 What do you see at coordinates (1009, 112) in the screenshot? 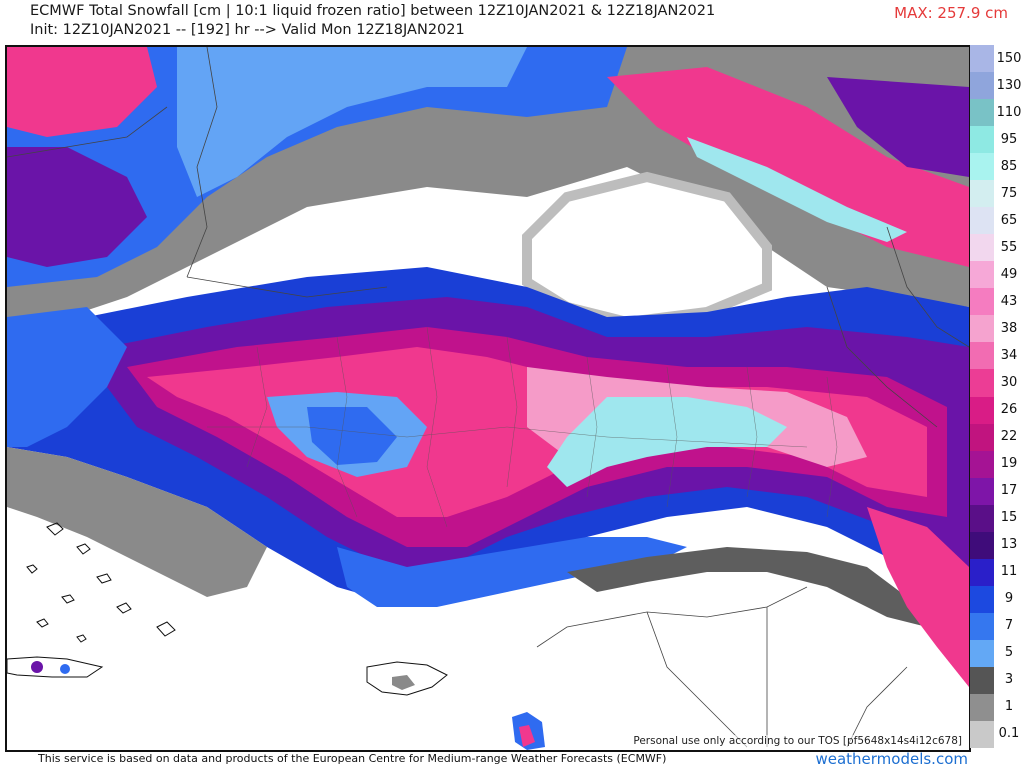
I see `colorbar-label: 110` at bounding box center [1009, 112].